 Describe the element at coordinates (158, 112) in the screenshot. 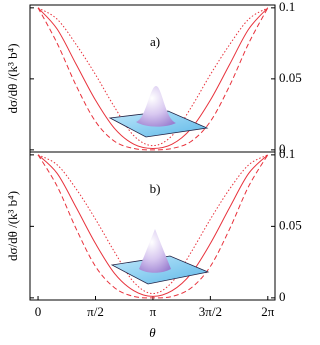

I see `inset-a` at that location.